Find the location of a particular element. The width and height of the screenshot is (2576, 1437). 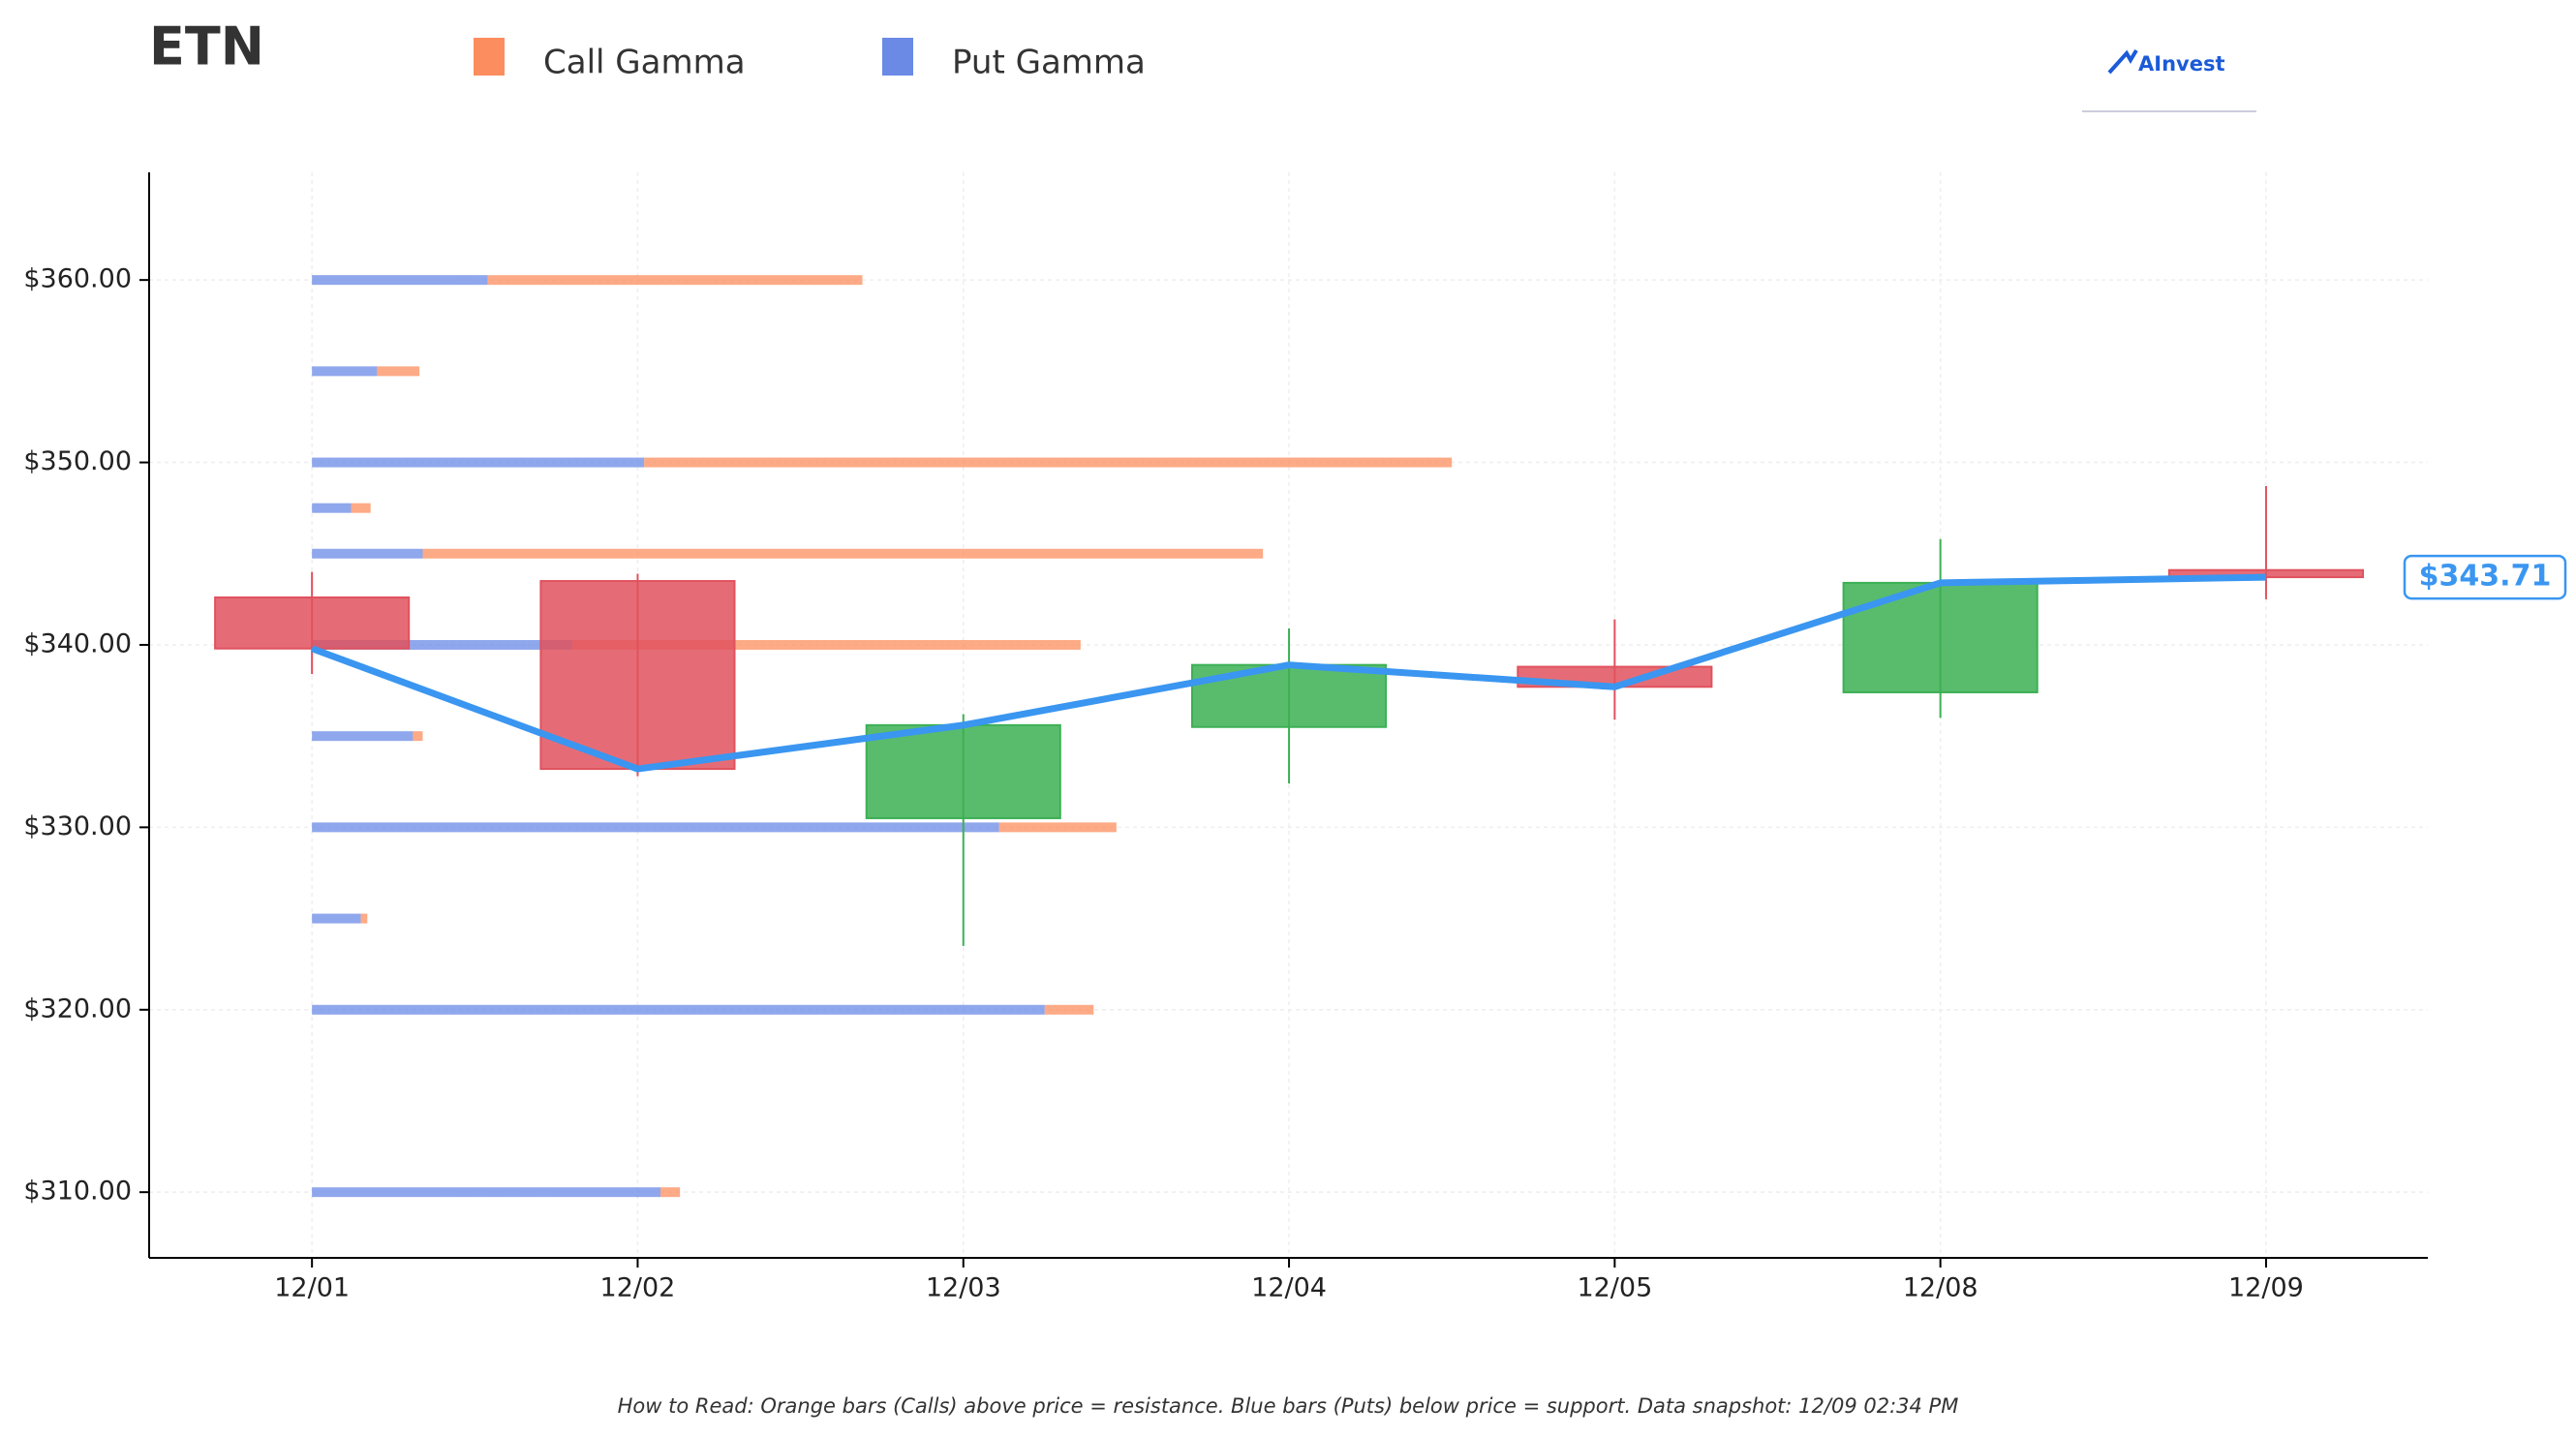

x-tick-label: 12/09 is located at coordinates (2266, 1288).